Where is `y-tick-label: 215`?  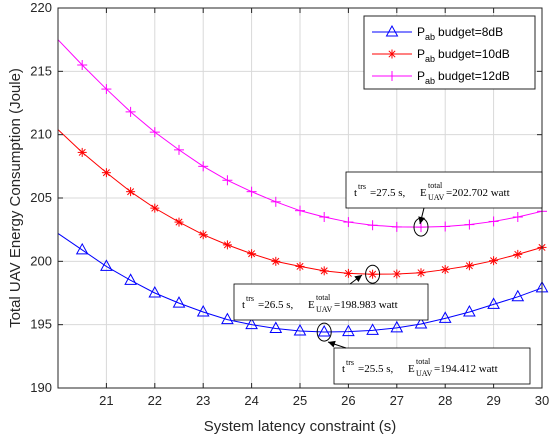 y-tick-label: 215 is located at coordinates (41, 70).